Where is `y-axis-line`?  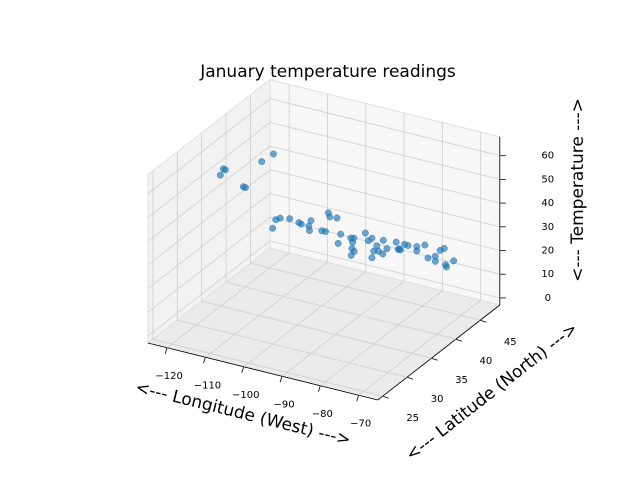
y-axis-line is located at coordinates (439, 352).